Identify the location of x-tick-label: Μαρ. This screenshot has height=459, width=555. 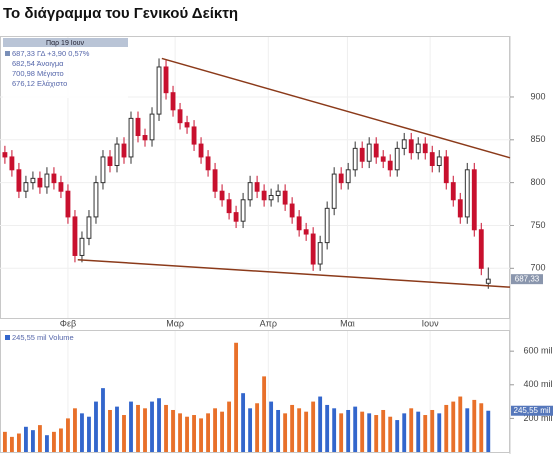
(175, 323).